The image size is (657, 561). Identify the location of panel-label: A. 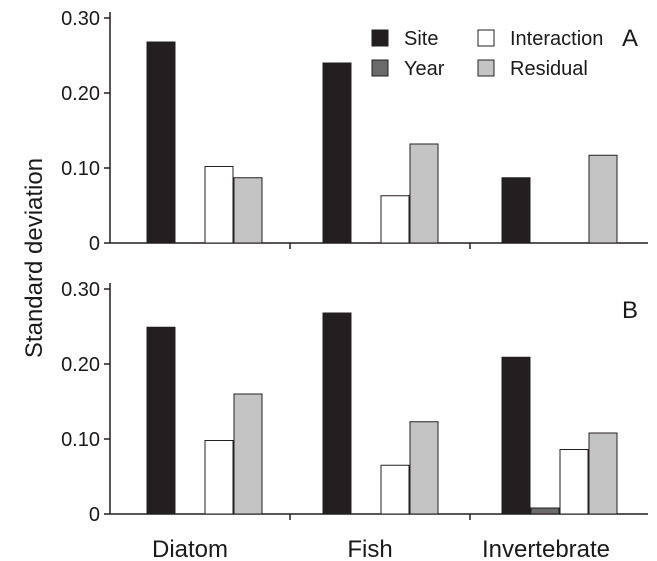
(630, 38).